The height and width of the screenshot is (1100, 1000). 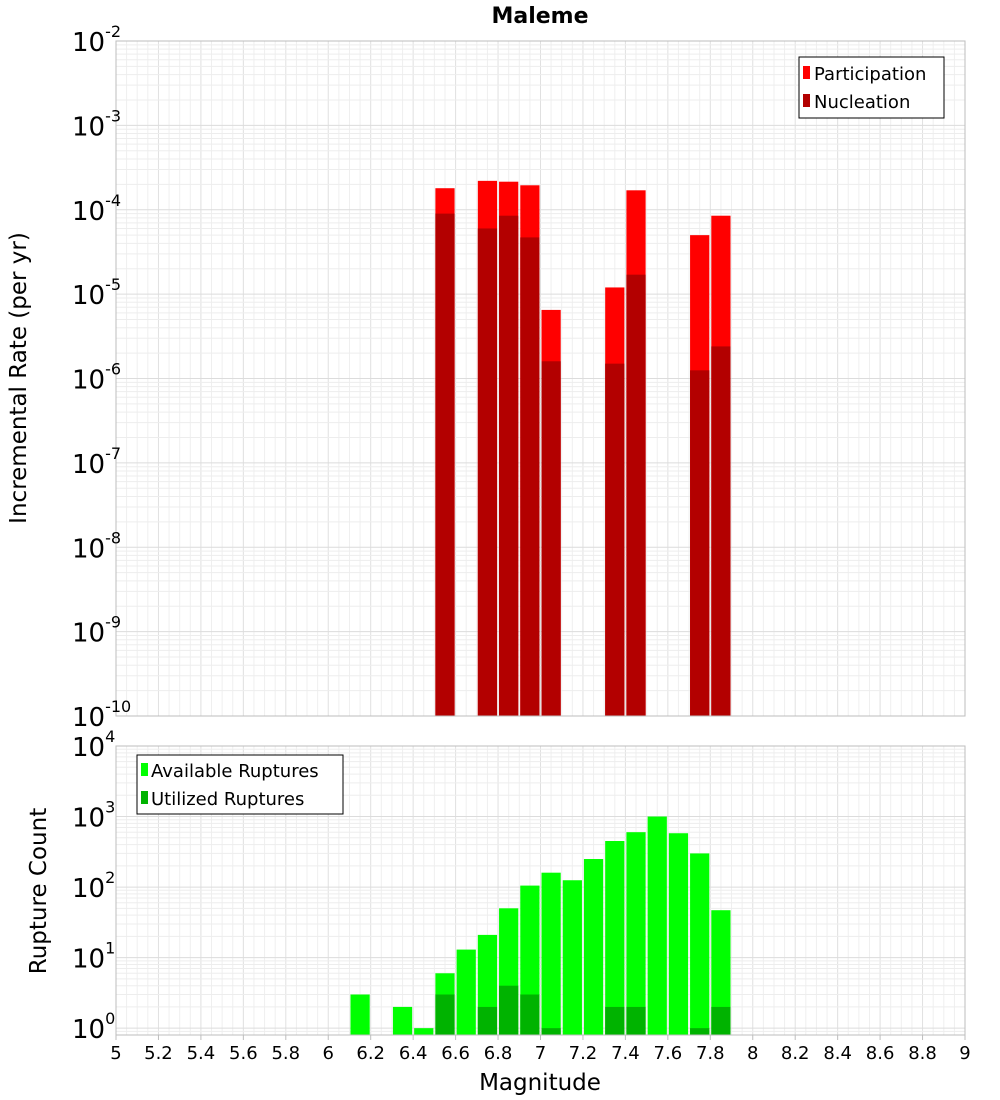 What do you see at coordinates (539, 16) in the screenshot?
I see `chart-title: Maleme` at bounding box center [539, 16].